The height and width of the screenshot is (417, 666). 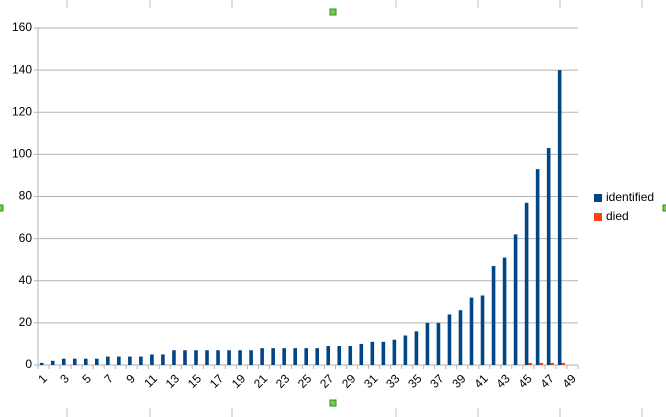 What do you see at coordinates (22, 69) in the screenshot?
I see `y-tick-label: 140` at bounding box center [22, 69].